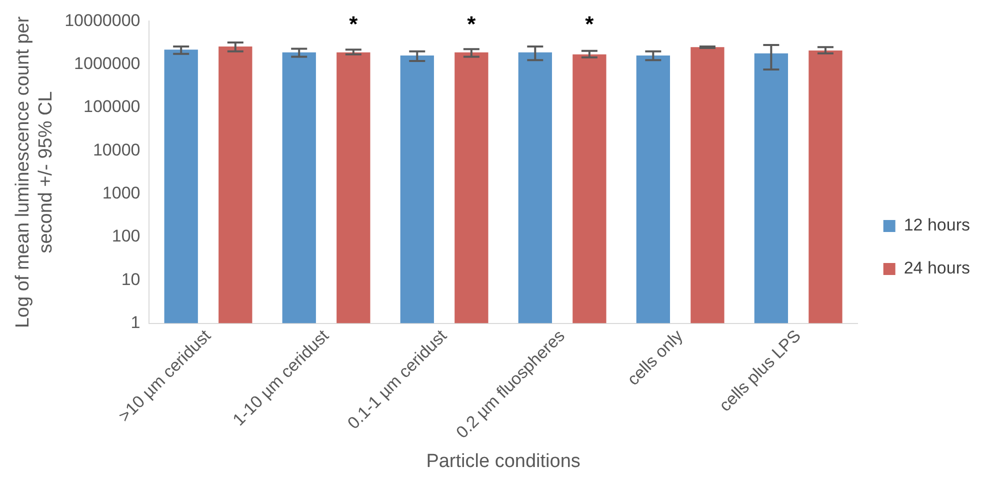 The height and width of the screenshot is (485, 998). Describe the element at coordinates (937, 268) in the screenshot. I see `legend-label: 24 hours` at that location.